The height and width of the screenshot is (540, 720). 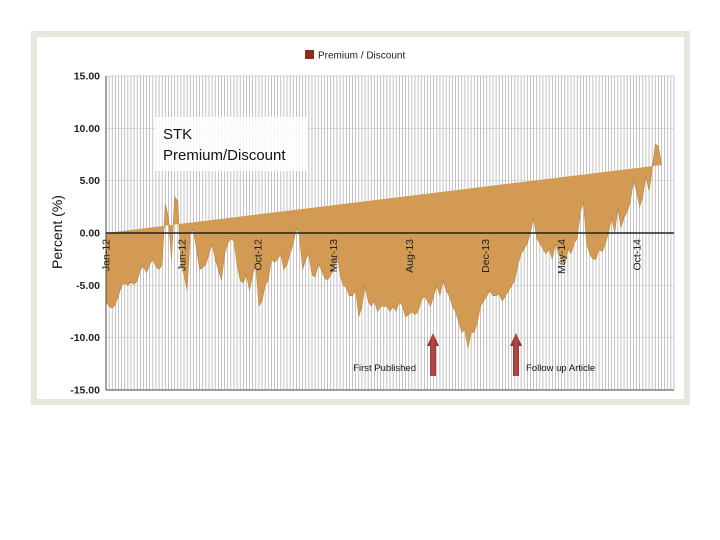 I want to click on legend-swatch, so click(x=309, y=54).